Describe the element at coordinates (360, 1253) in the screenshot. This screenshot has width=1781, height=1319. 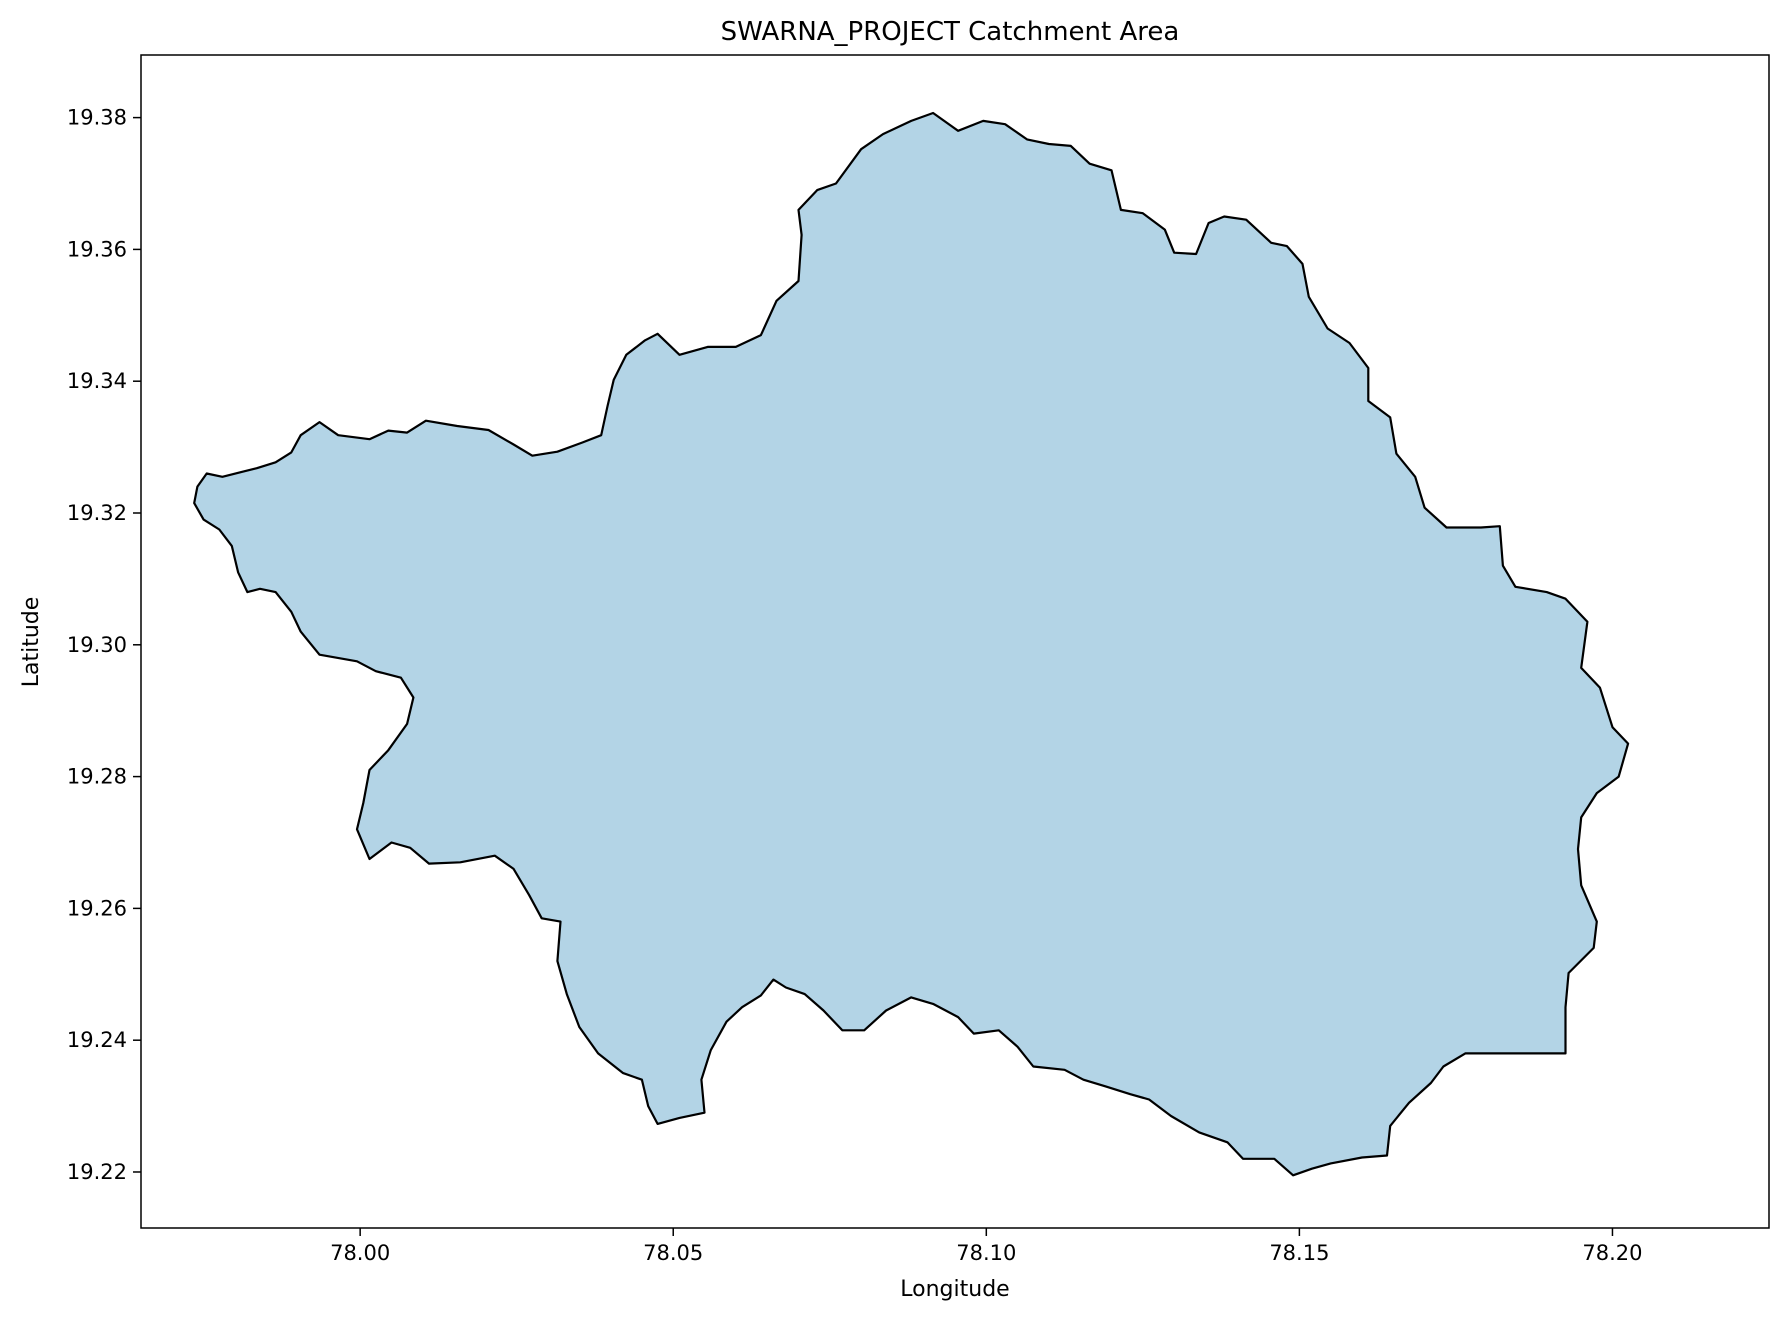
I see `x-tick-label: 78.00` at that location.